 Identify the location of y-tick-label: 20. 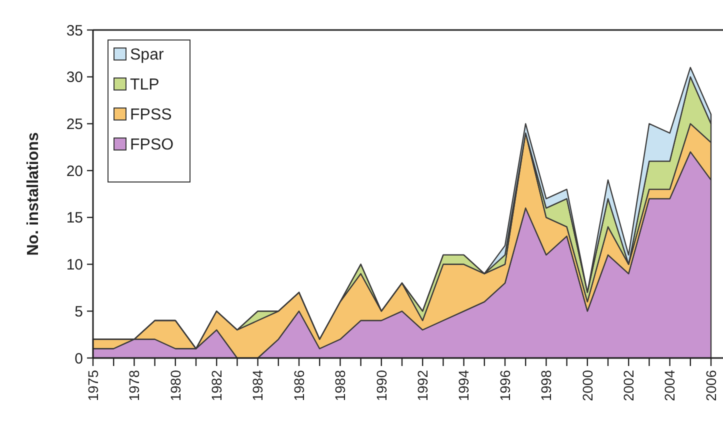
(74, 171).